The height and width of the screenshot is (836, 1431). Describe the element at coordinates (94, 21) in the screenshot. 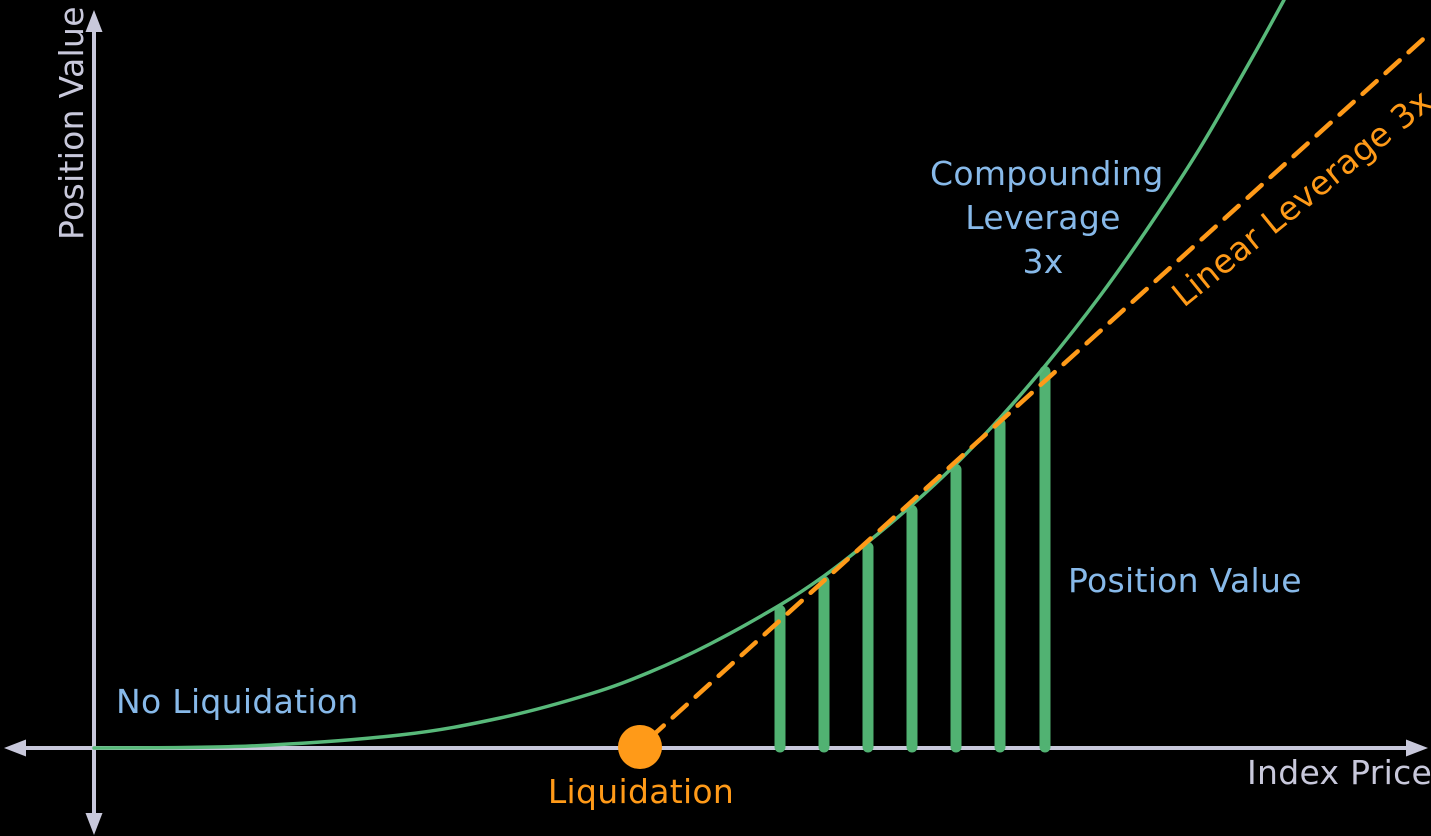

I see `y-axis-arrow-top` at that location.